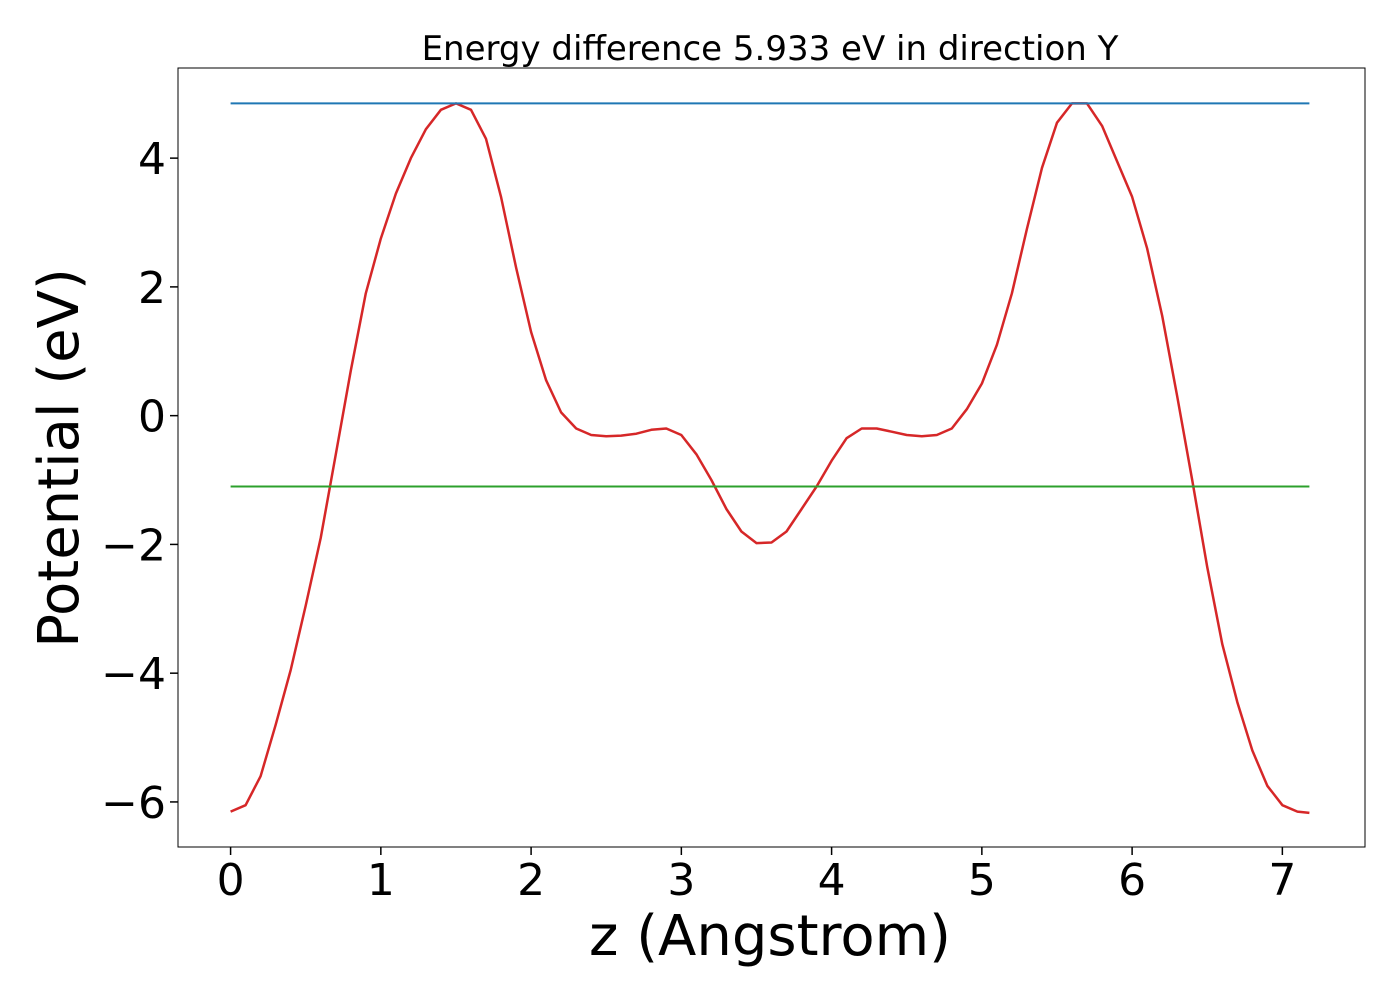 Image resolution: width=1400 pixels, height=1000 pixels. I want to click on y-axis: 4 2 0 −2 −4 −6, so click(139, 481).